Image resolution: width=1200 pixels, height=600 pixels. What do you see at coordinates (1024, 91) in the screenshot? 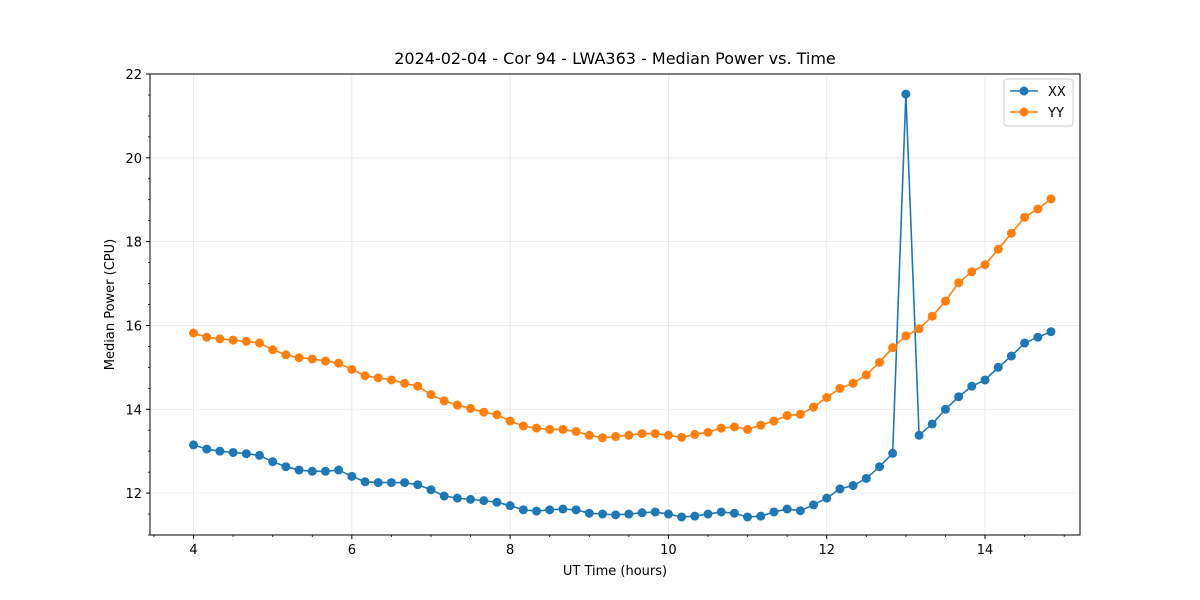
I see `legend-marker-xx` at bounding box center [1024, 91].